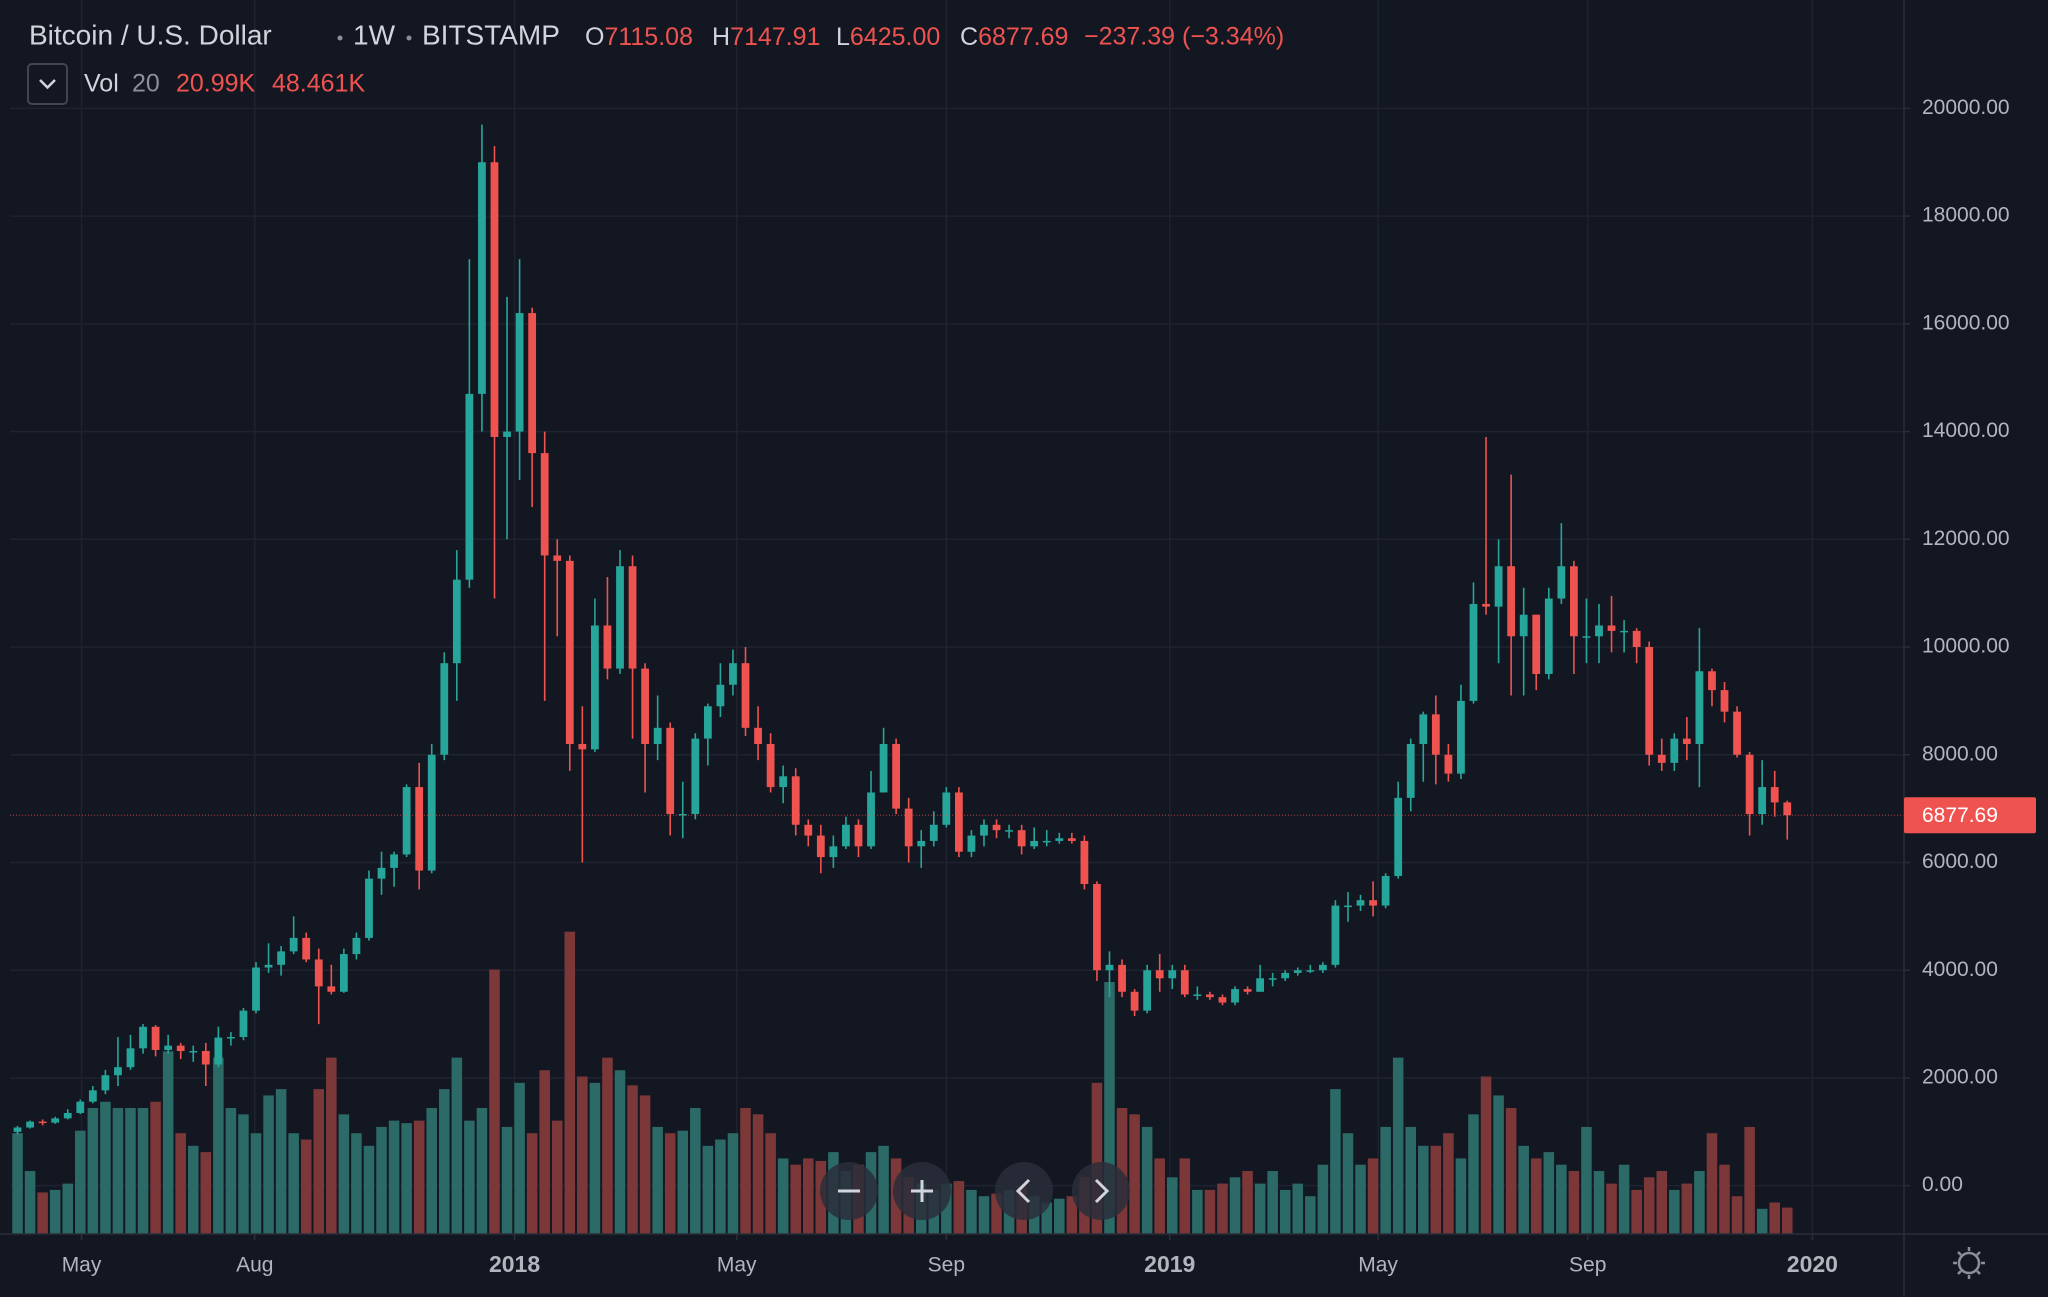  Describe the element at coordinates (1970, 815) in the screenshot. I see `last-price-tag` at that location.